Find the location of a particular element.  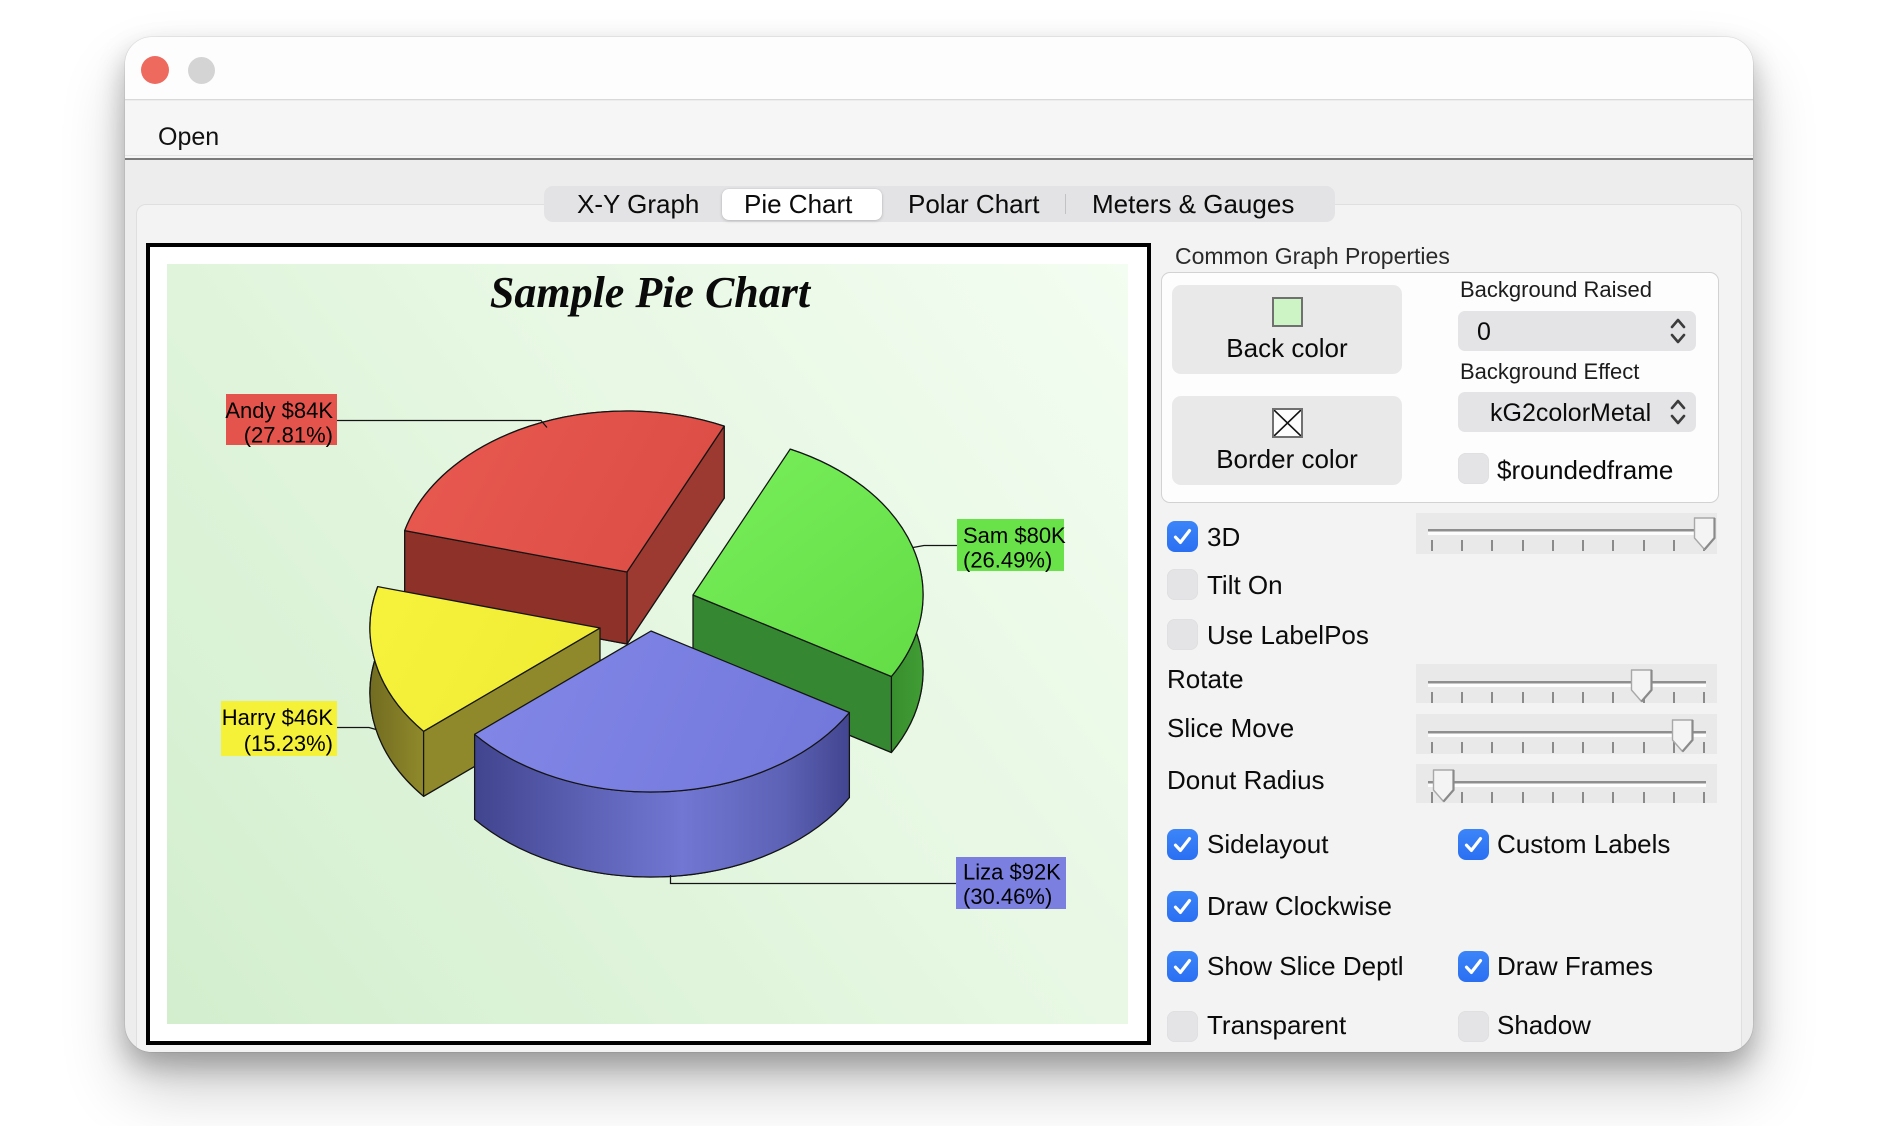

svg-text: (15.23%) is located at coordinates (288, 743).